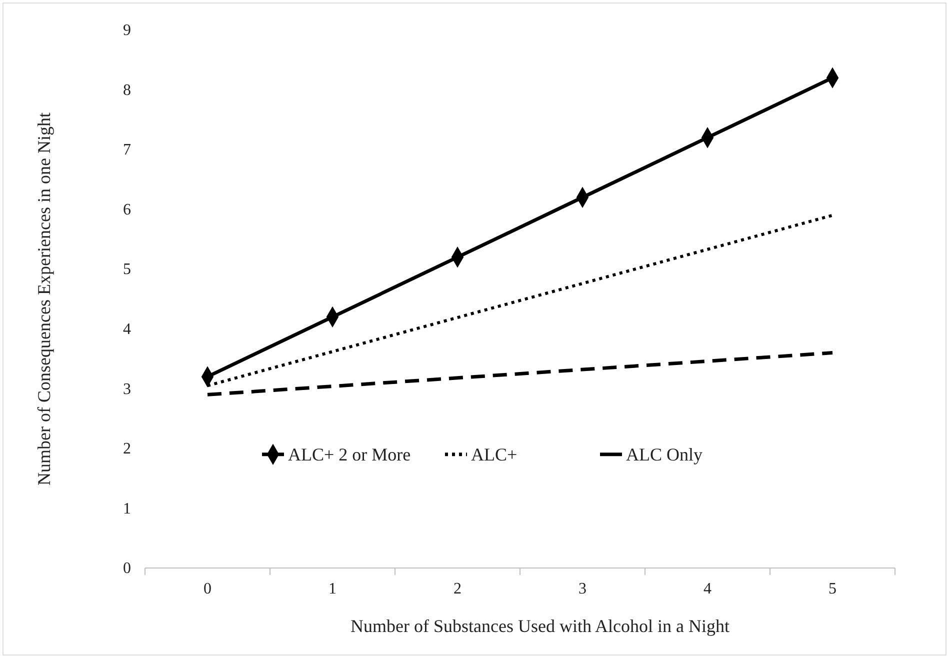  What do you see at coordinates (127, 150) in the screenshot?
I see `y-tick-label: 7` at bounding box center [127, 150].